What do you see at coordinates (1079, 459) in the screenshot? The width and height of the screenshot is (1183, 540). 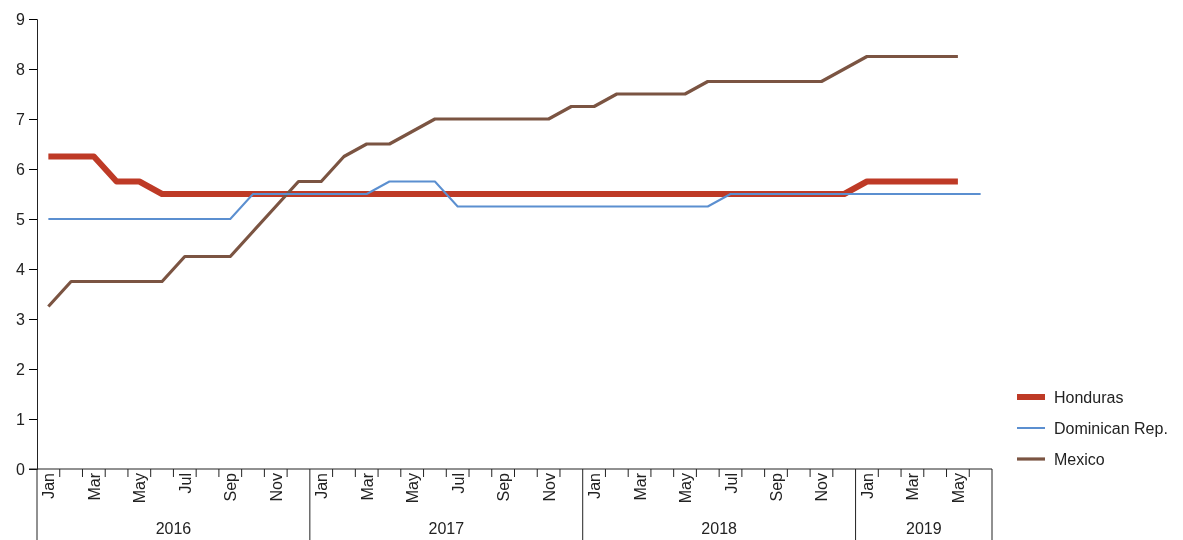 I see `legend-label: Mexico` at bounding box center [1079, 459].